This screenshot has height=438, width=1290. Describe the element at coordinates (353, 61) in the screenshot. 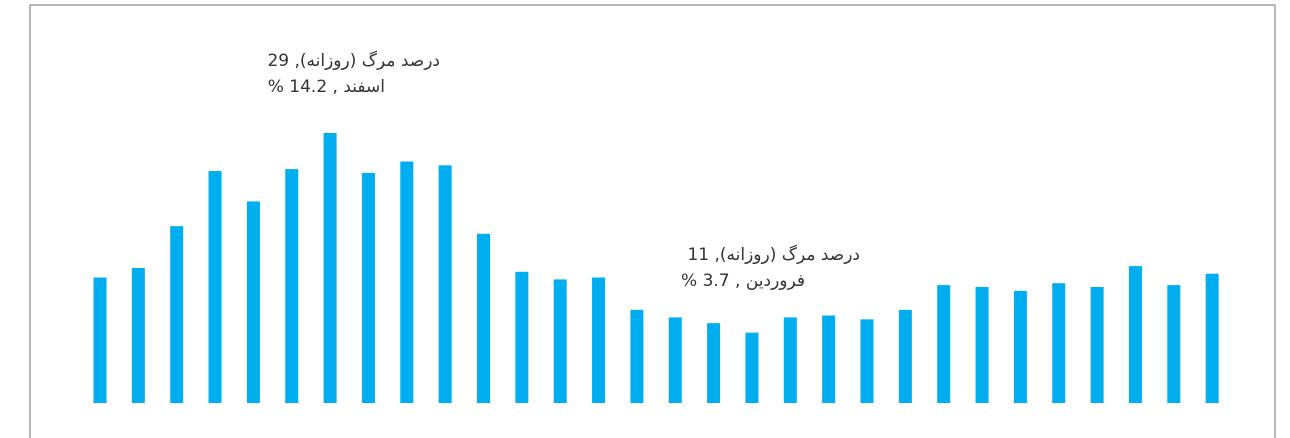

I see `annotation-line: درصد مرگ (روزانه), 29` at that location.